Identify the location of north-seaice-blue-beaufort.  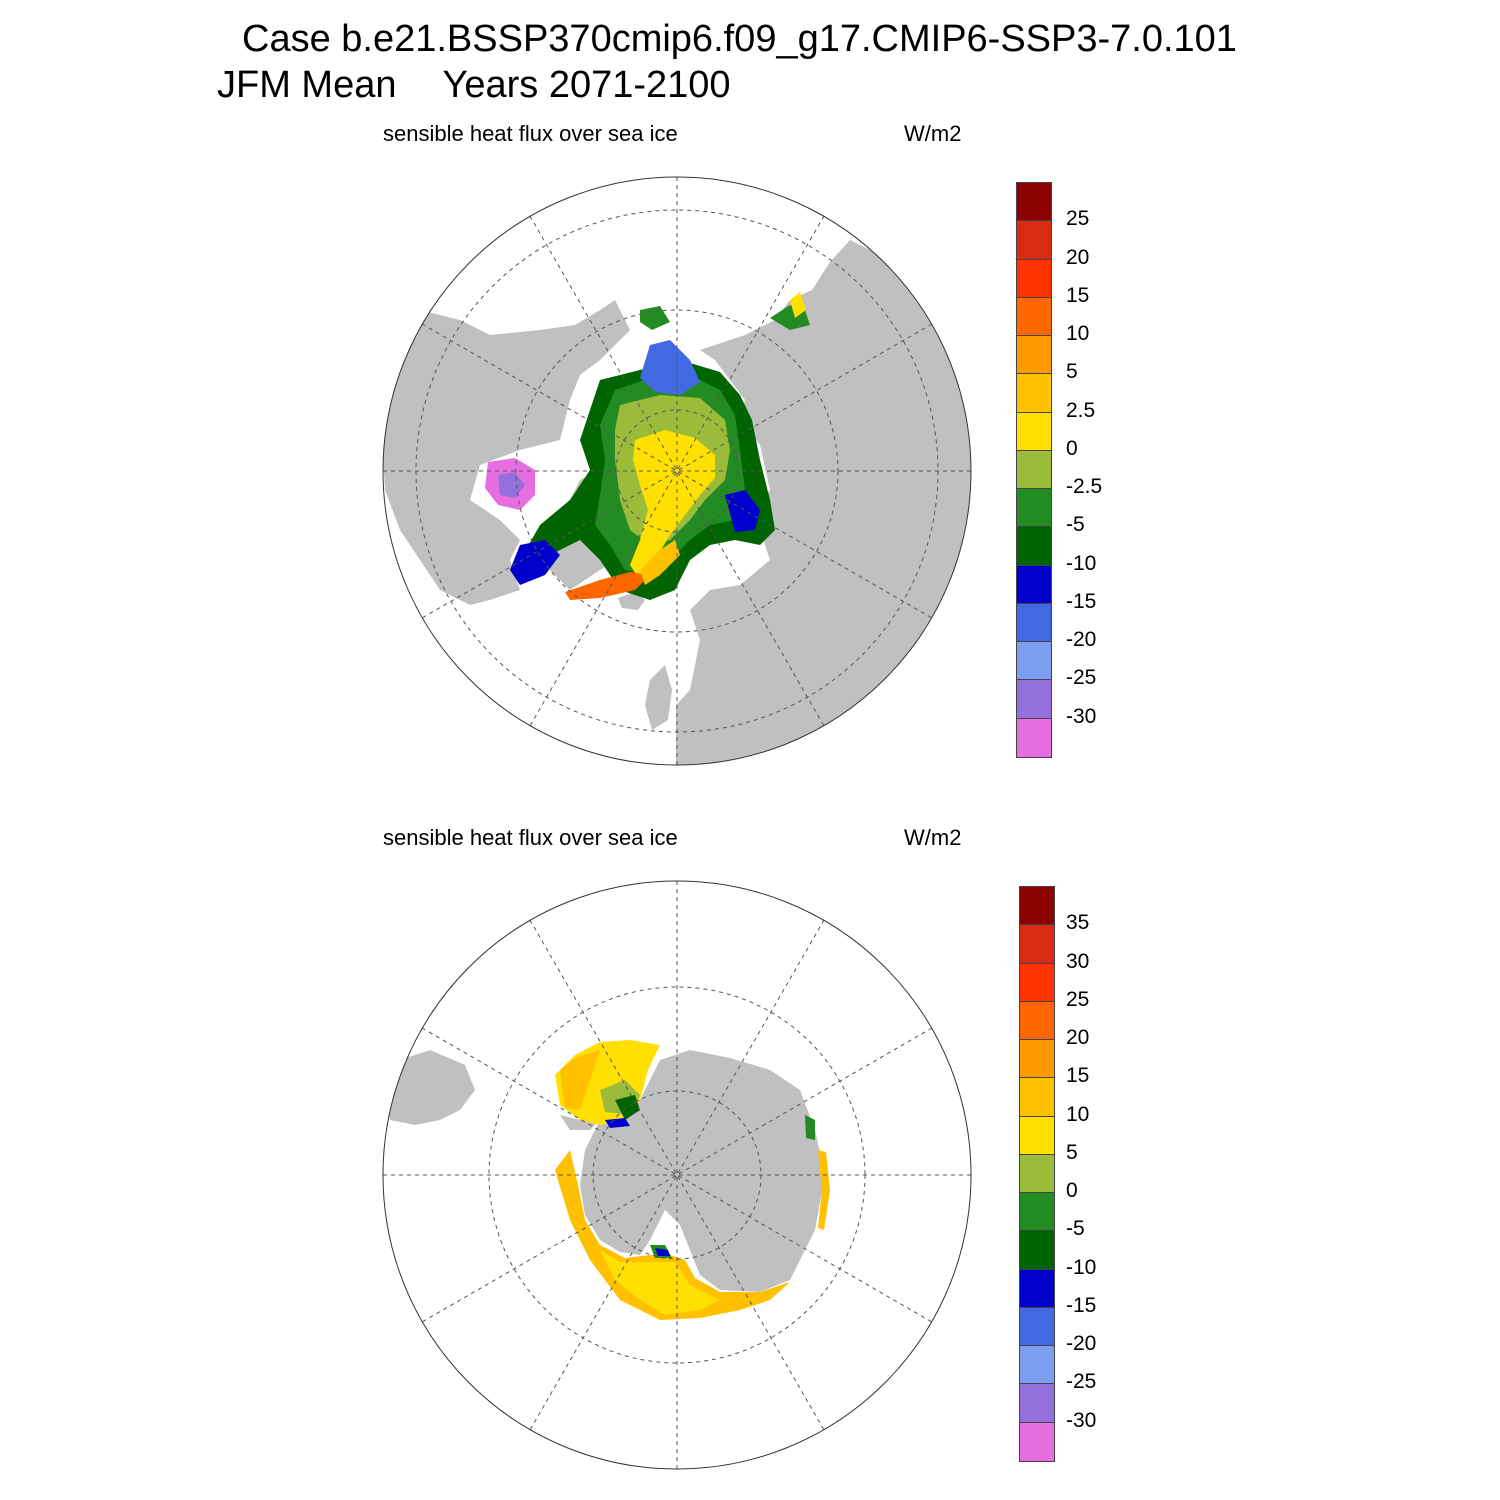
(670, 367).